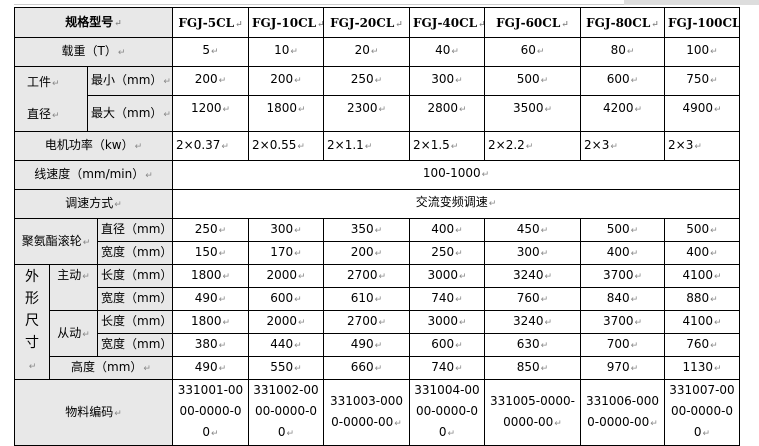  What do you see at coordinates (93, 174) in the screenshot?
I see `row-label-speed-text: 线速度（mm/min）` at bounding box center [93, 174].